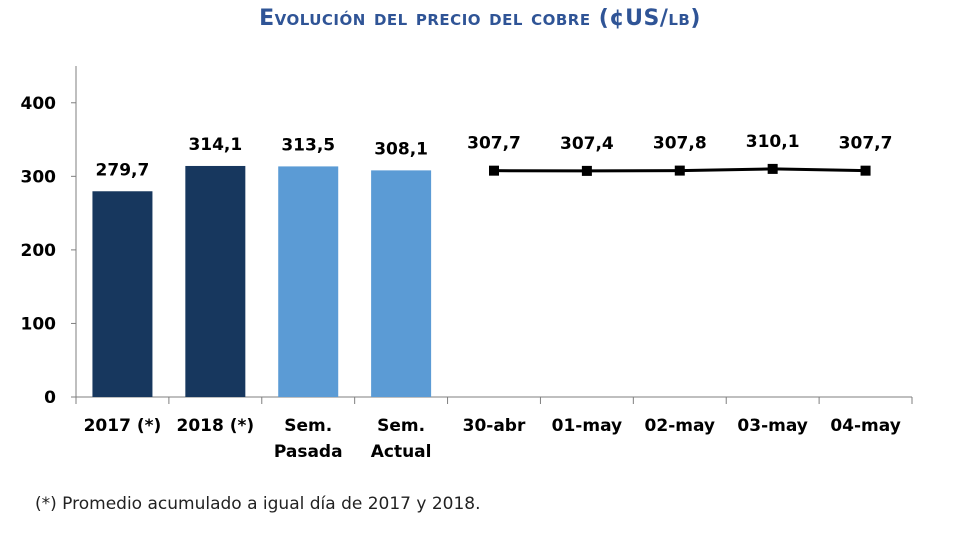 This screenshot has height=540, width=960. Describe the element at coordinates (308, 145) in the screenshot. I see `bar-data-label: 313,5` at that location.